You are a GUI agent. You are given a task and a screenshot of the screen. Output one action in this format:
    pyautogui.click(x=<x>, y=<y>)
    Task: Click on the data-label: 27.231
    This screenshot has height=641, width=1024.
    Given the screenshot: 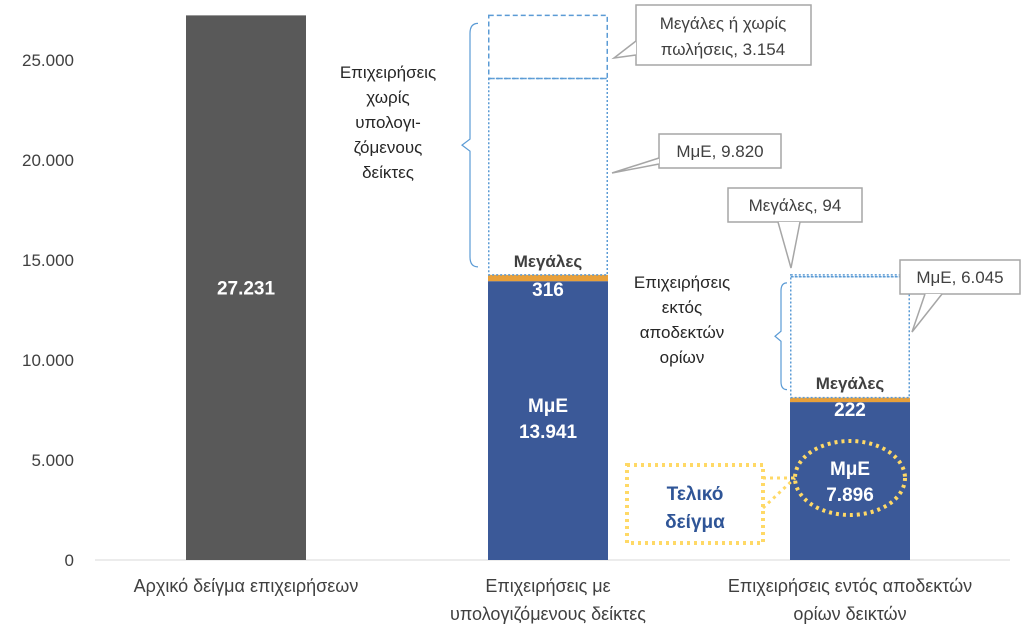 What is the action you would take?
    pyautogui.click(x=246, y=289)
    